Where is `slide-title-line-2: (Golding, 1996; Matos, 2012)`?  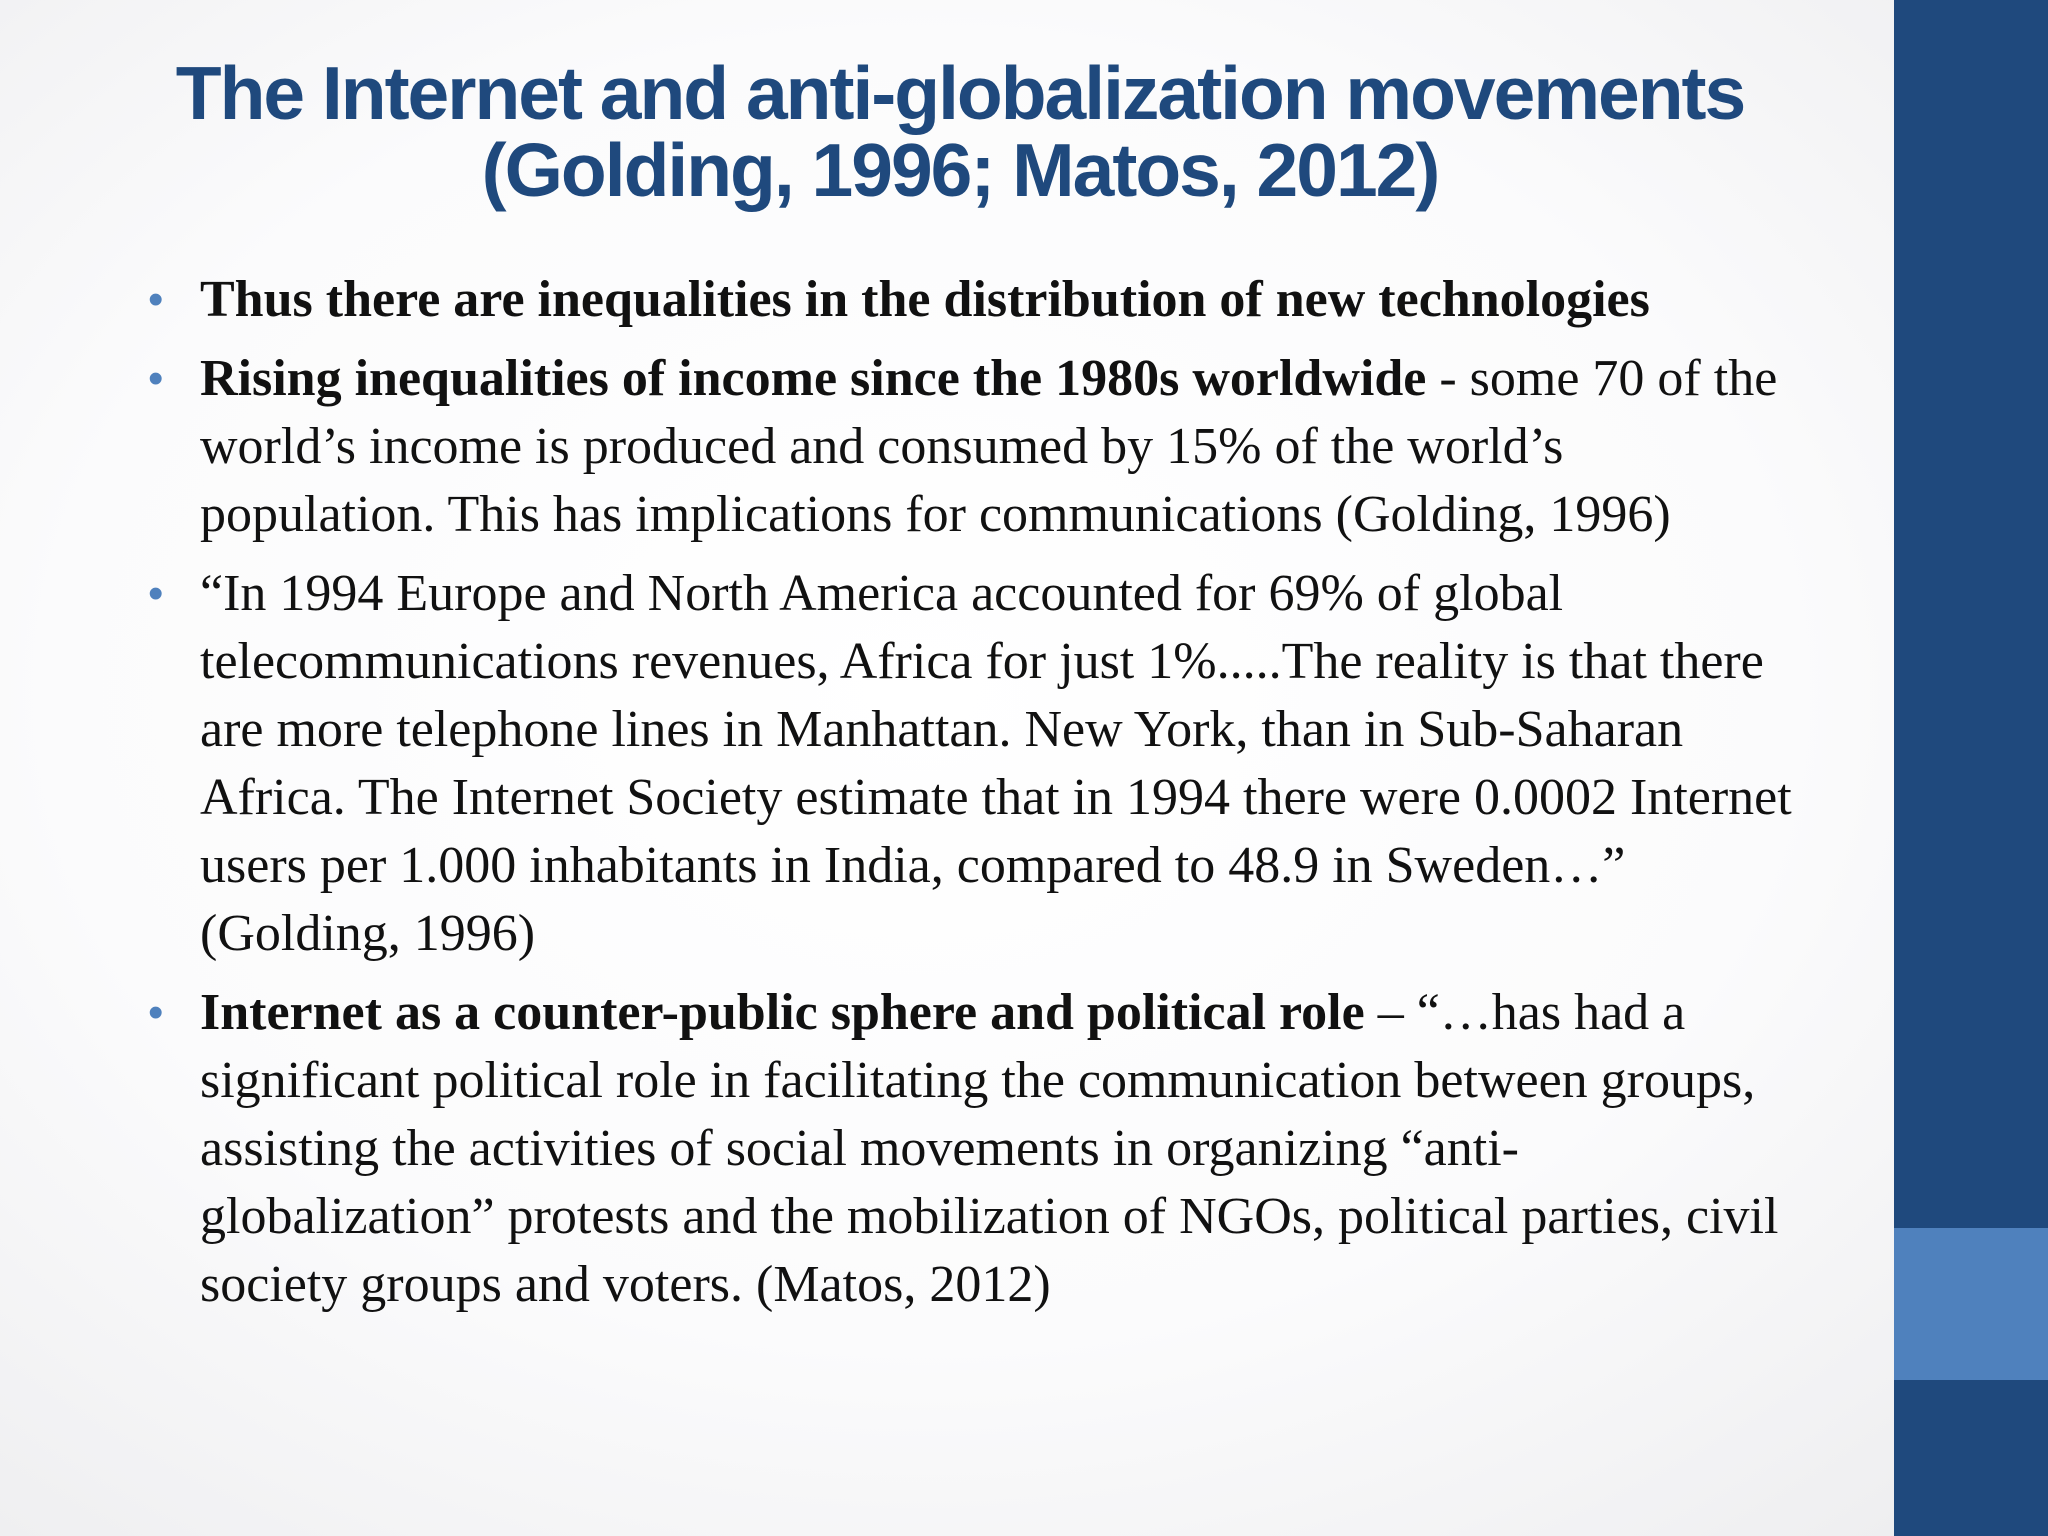
slide-title-line-2: (Golding, 1996; Matos, 2012) is located at coordinates (961, 170).